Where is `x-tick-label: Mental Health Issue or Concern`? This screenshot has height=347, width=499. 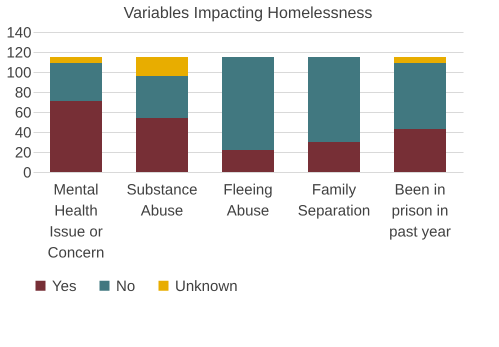
x-tick-label: Mental Health Issue or Concern is located at coordinates (76, 222).